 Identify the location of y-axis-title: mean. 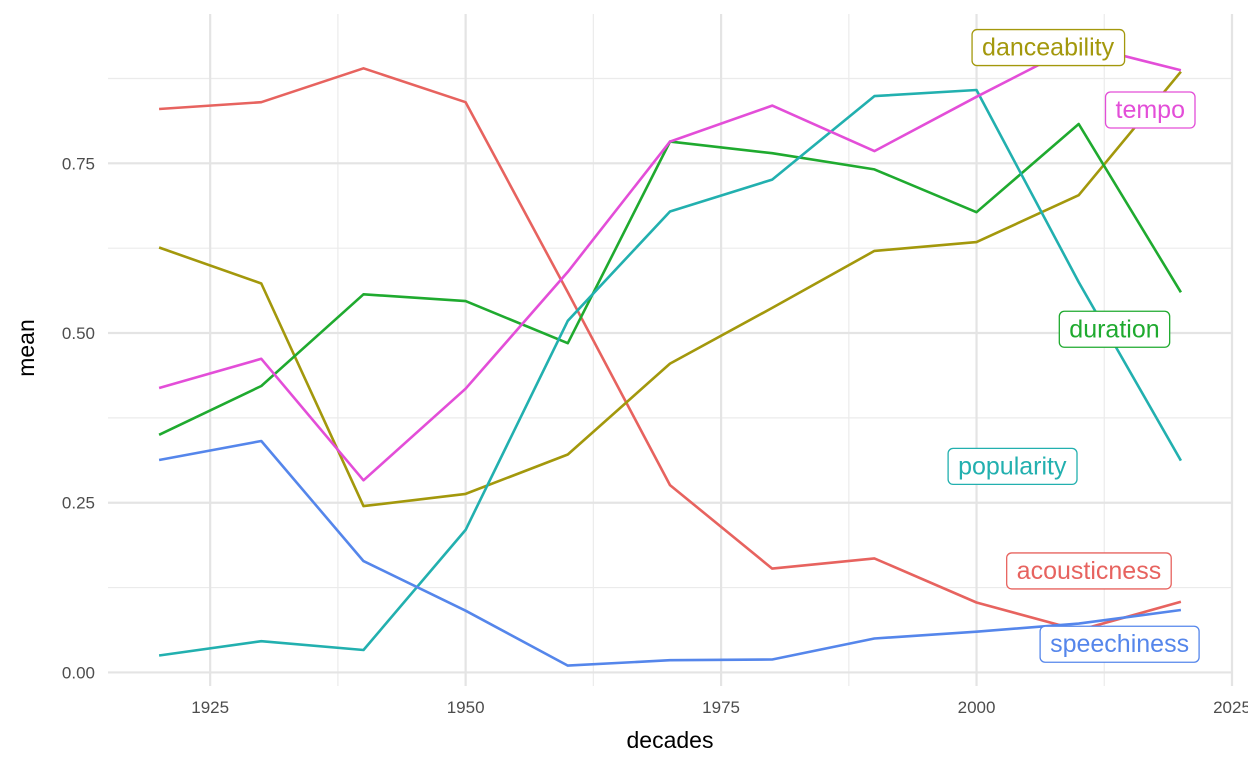
(26, 348).